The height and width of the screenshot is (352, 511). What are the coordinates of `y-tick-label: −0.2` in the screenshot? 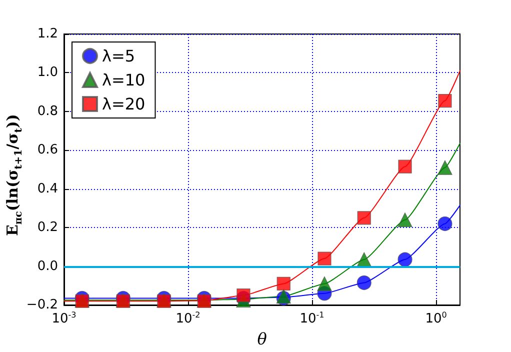 It's located at (42, 305).